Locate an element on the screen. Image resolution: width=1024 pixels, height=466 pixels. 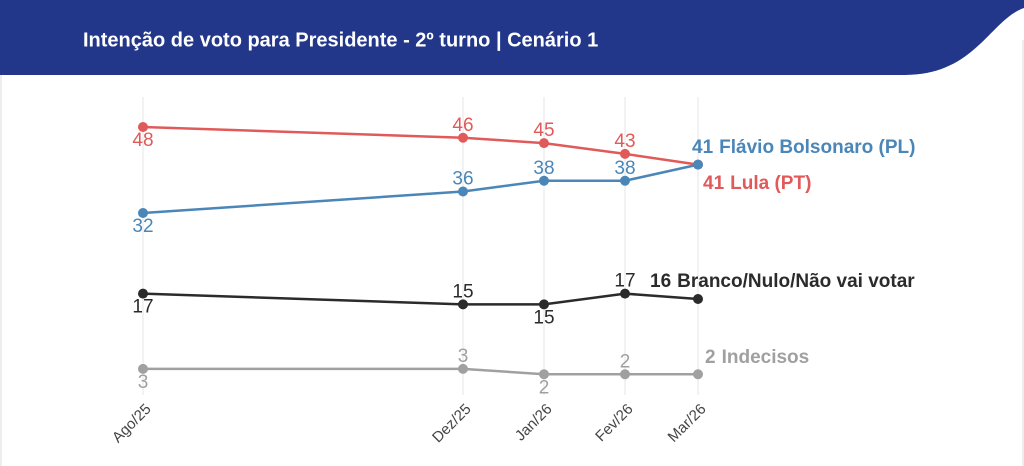
legend-entry: Flávio Bolsonaro (PL) is located at coordinates (817, 147).